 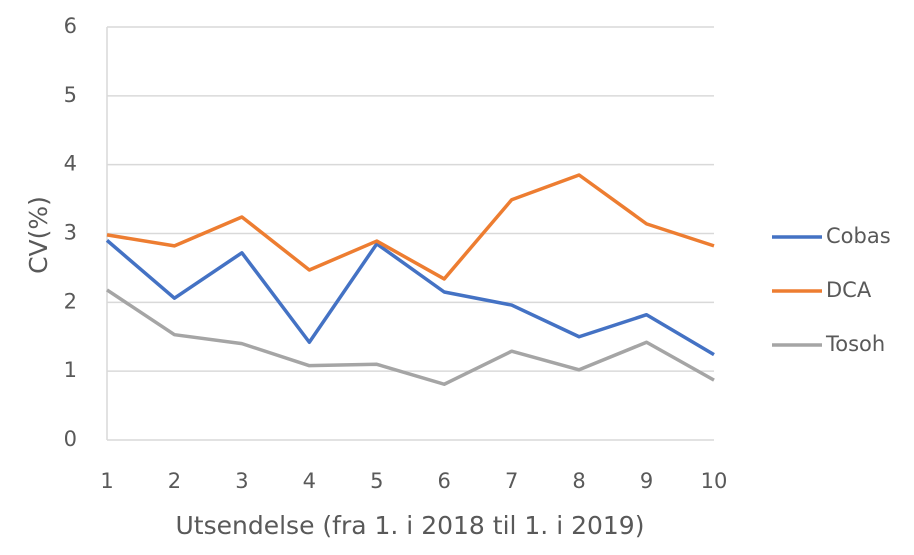 I want to click on y-tick-label: 4, so click(x=70, y=164).